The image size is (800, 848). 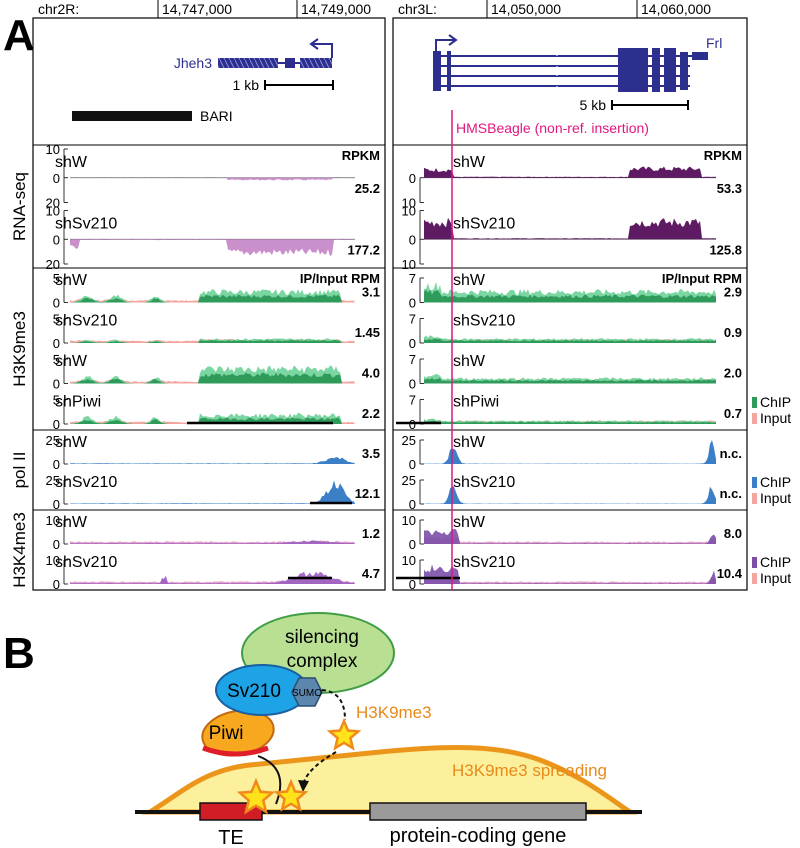 What do you see at coordinates (53, 440) in the screenshot?
I see `axis-tick-label: 25` at bounding box center [53, 440].